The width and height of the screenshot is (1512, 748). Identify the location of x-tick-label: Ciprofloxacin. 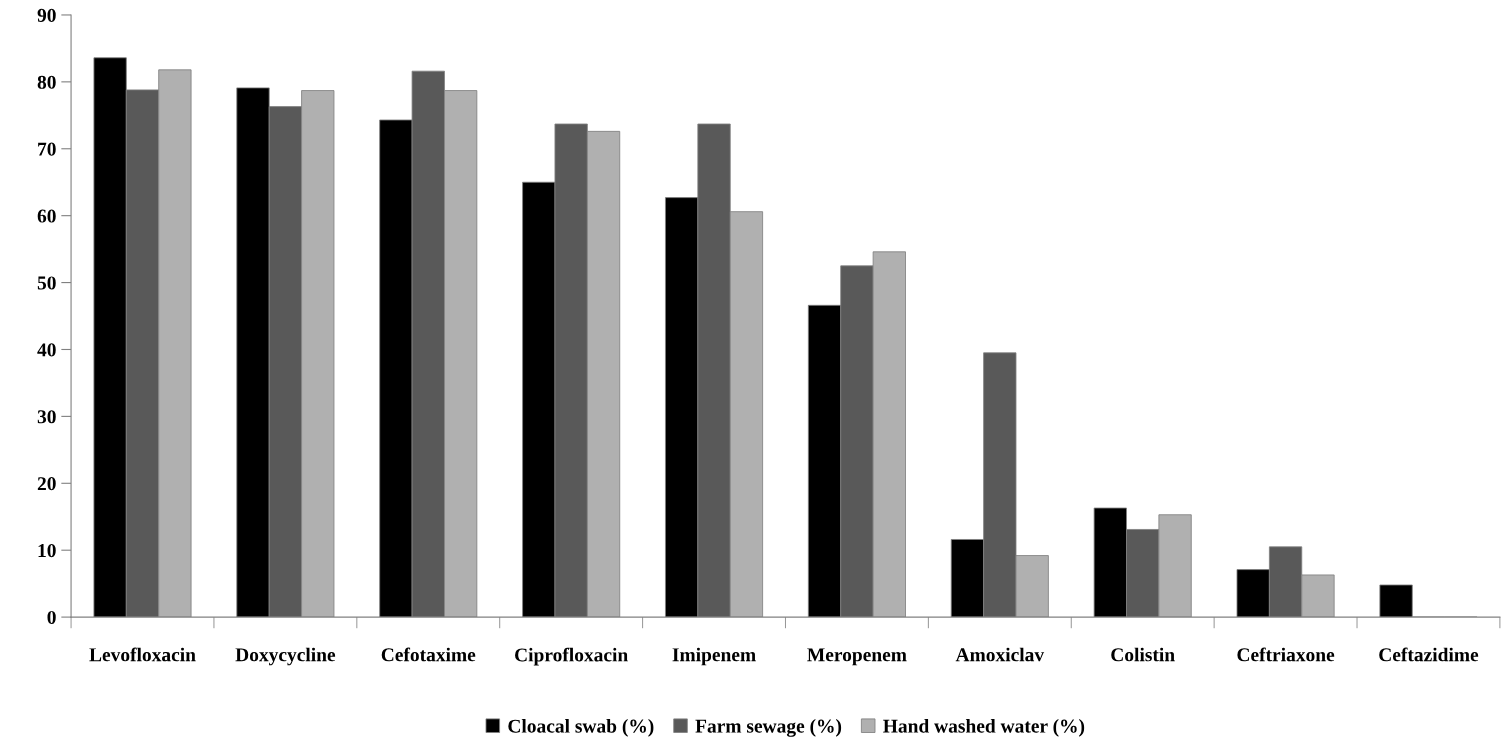
(571, 656).